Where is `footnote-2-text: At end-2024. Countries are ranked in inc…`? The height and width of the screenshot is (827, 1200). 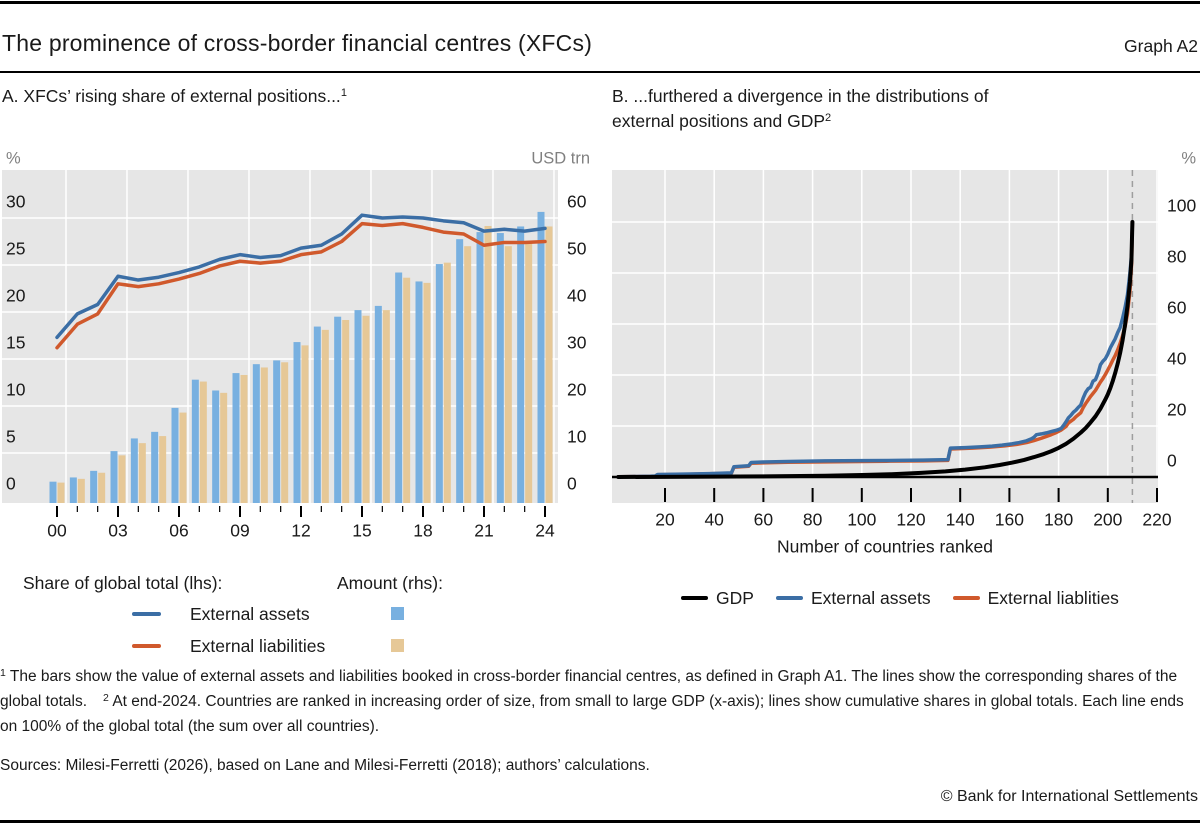
footnote-2-text: At end-2024. Countries are ranked in inc… is located at coordinates (592, 714).